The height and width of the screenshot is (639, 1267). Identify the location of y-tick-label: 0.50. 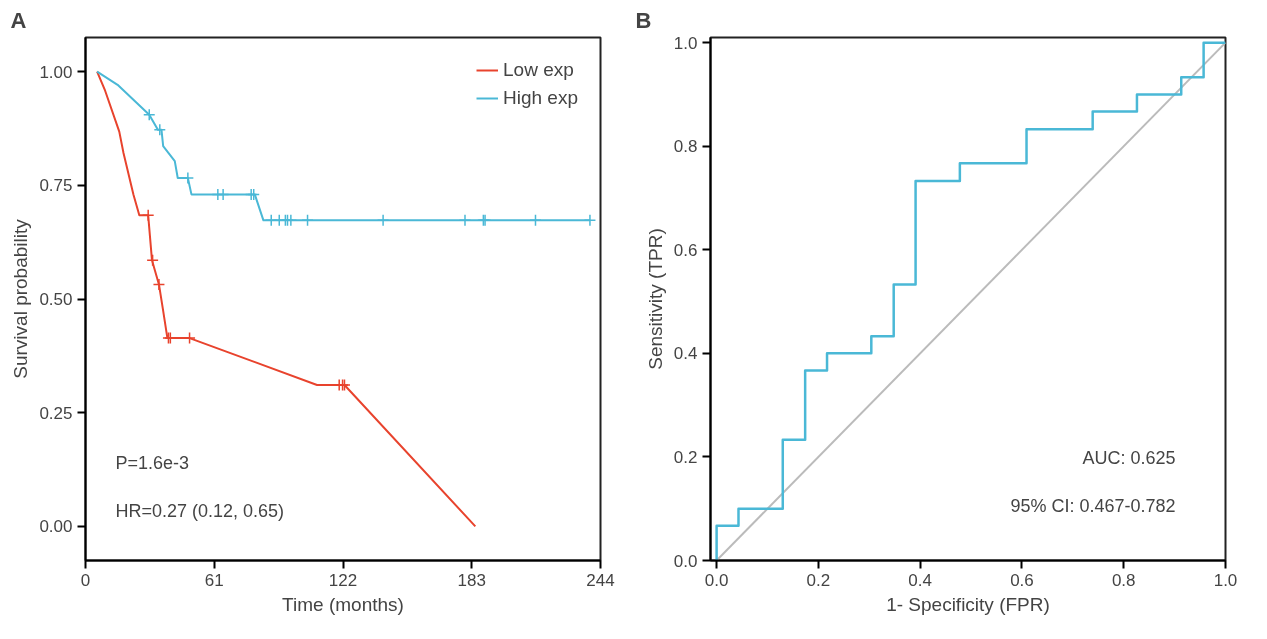
(56, 299).